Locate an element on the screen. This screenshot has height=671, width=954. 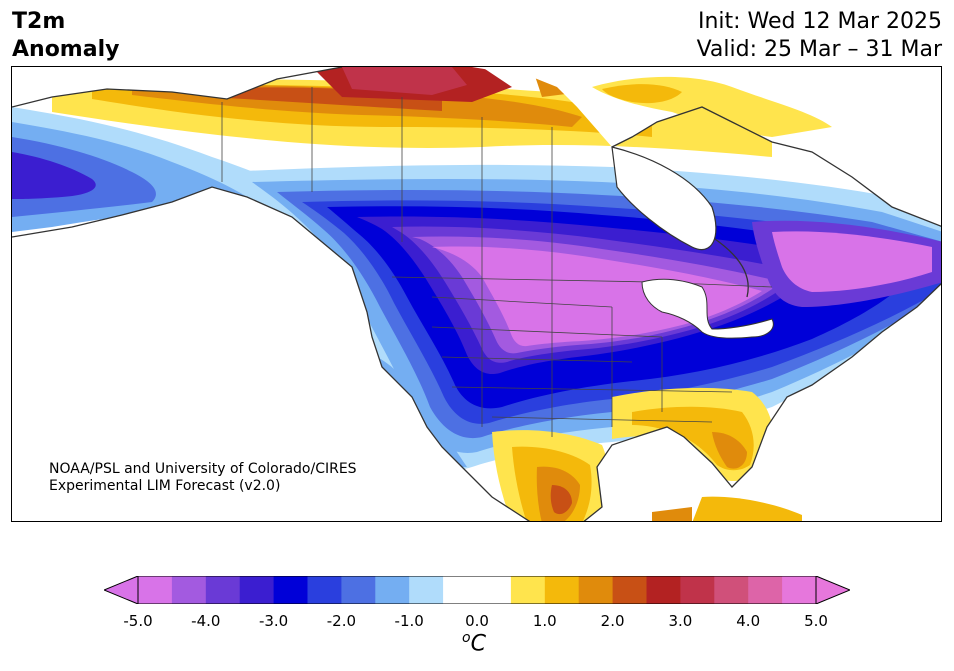
colorbar-unit: oC is located at coordinates (474, 643).